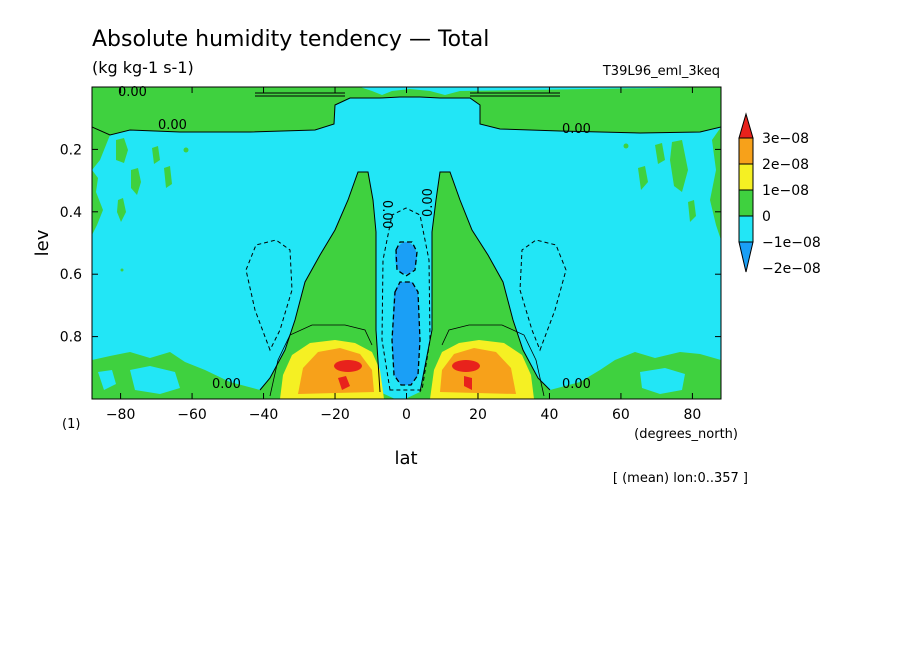 The width and height of the screenshot is (904, 654). What do you see at coordinates (71, 150) in the screenshot?
I see `y-tick-label: 0.2` at bounding box center [71, 150].